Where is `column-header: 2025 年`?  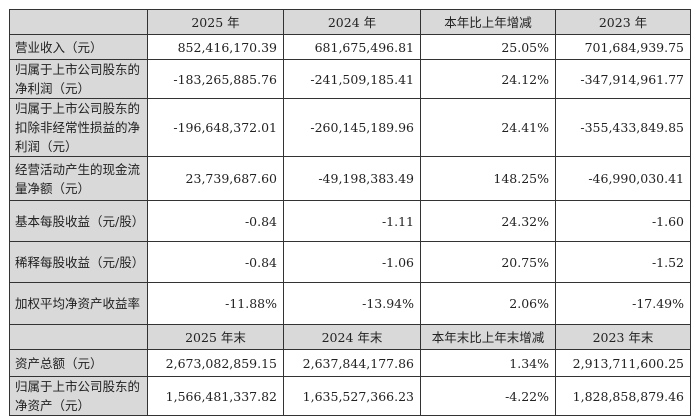 column-header: 2025 年 is located at coordinates (215, 22).